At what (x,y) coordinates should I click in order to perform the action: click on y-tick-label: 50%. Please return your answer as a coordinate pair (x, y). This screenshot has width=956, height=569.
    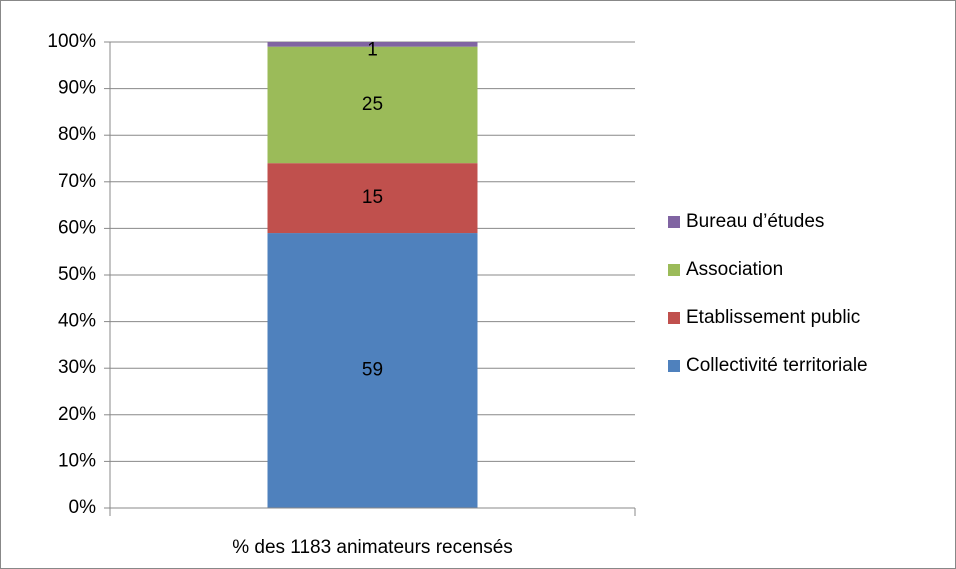
    Looking at the image, I should click on (77, 274).